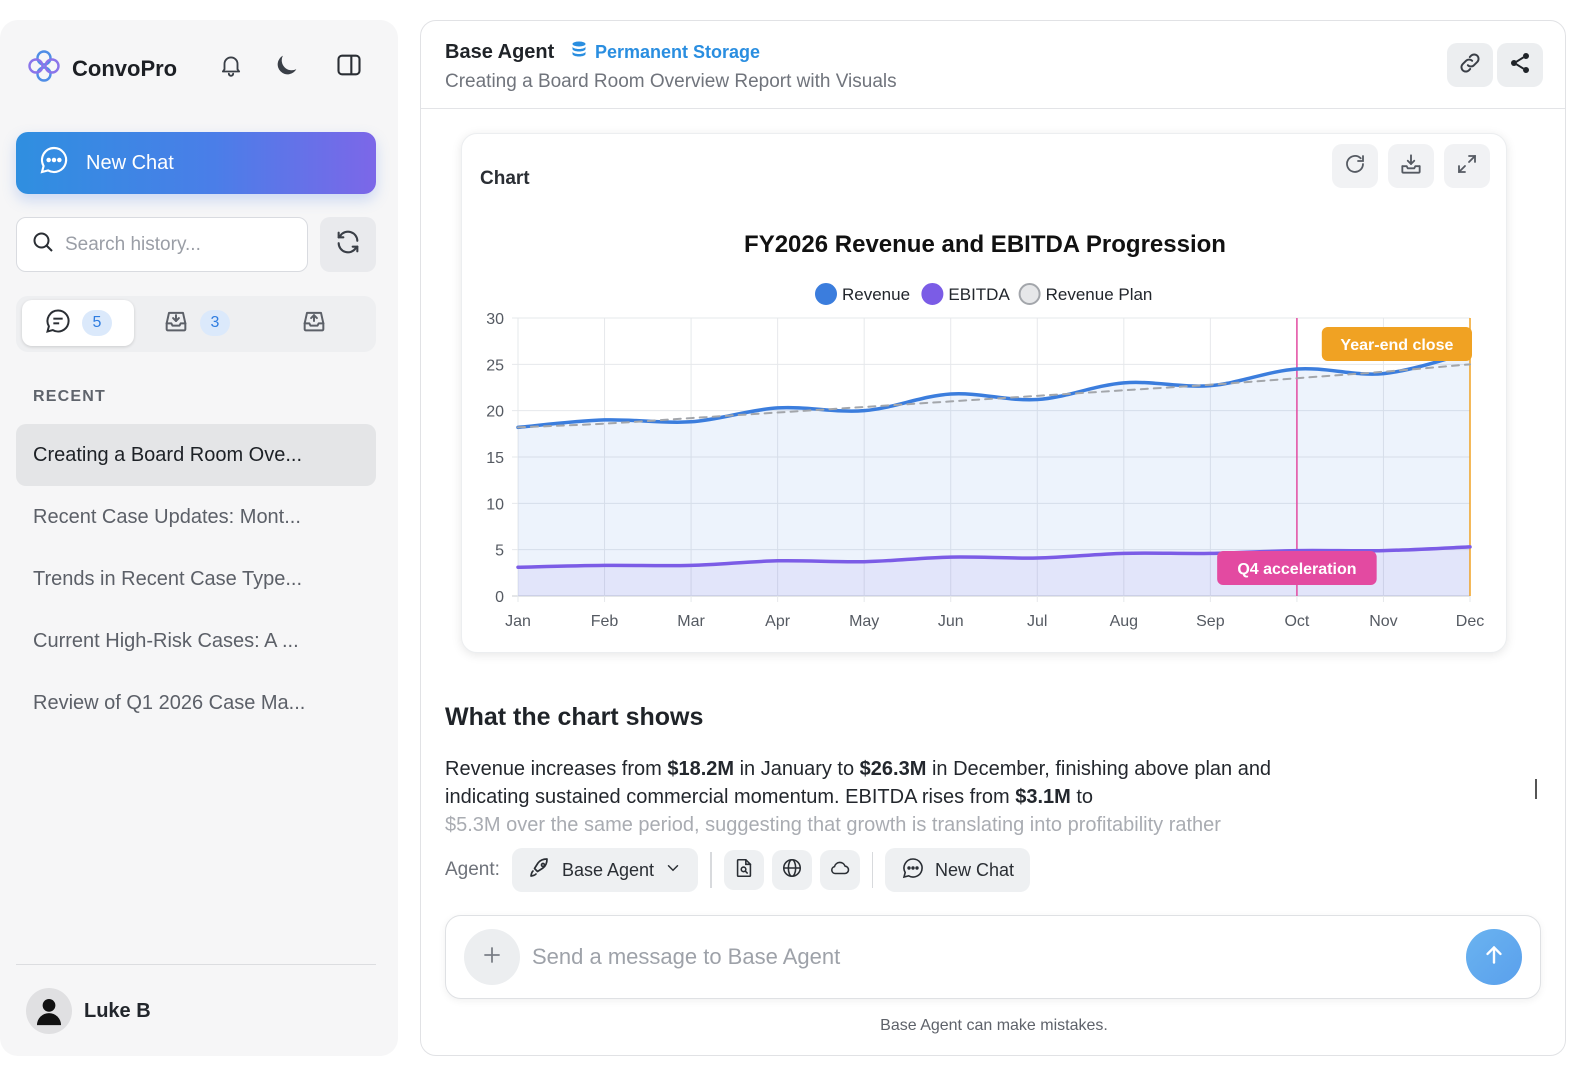 The width and height of the screenshot is (1582, 1080). What do you see at coordinates (495, 319) in the screenshot?
I see `y-tick-label: 30` at bounding box center [495, 319].